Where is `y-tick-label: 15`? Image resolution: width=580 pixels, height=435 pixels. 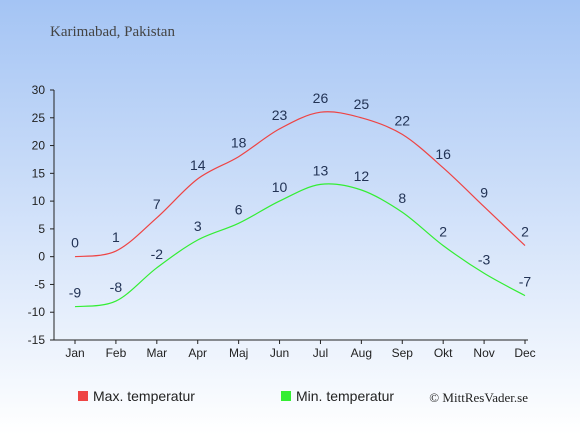 y-tick-label: 15 is located at coordinates (39, 173).